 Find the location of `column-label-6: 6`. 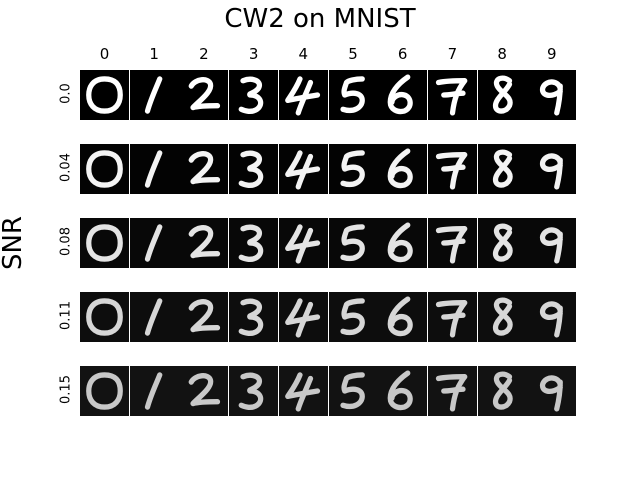

column-label-6: 6 is located at coordinates (402, 54).